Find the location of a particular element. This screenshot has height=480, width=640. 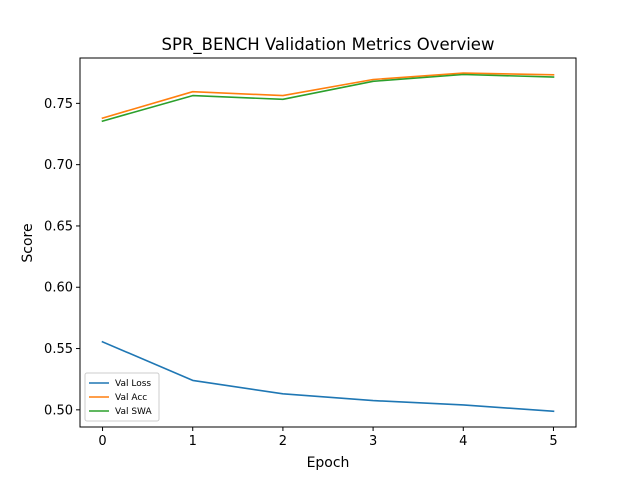

chart-title: SPR_BENCH Validation Metrics Overview is located at coordinates (328, 45).